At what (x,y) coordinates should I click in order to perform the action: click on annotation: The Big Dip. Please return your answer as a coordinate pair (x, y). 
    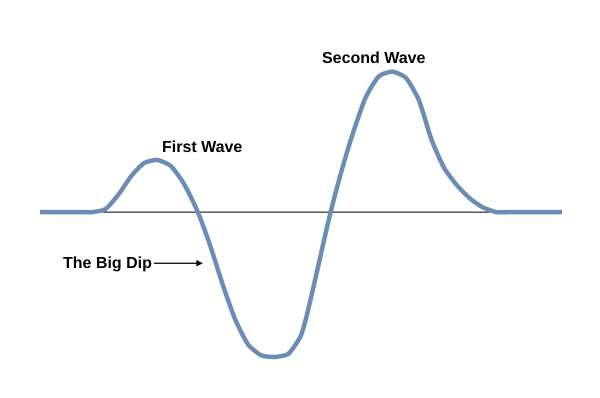
    Looking at the image, I should click on (107, 263).